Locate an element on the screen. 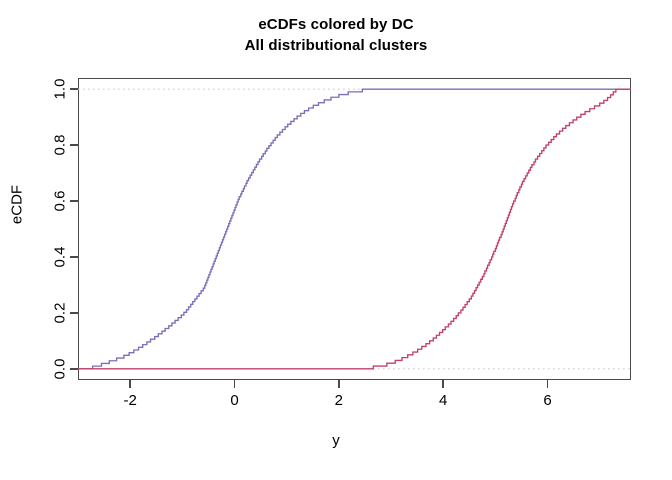 The width and height of the screenshot is (672, 480). chart-title: eCDFs colored by DC is located at coordinates (336, 24).